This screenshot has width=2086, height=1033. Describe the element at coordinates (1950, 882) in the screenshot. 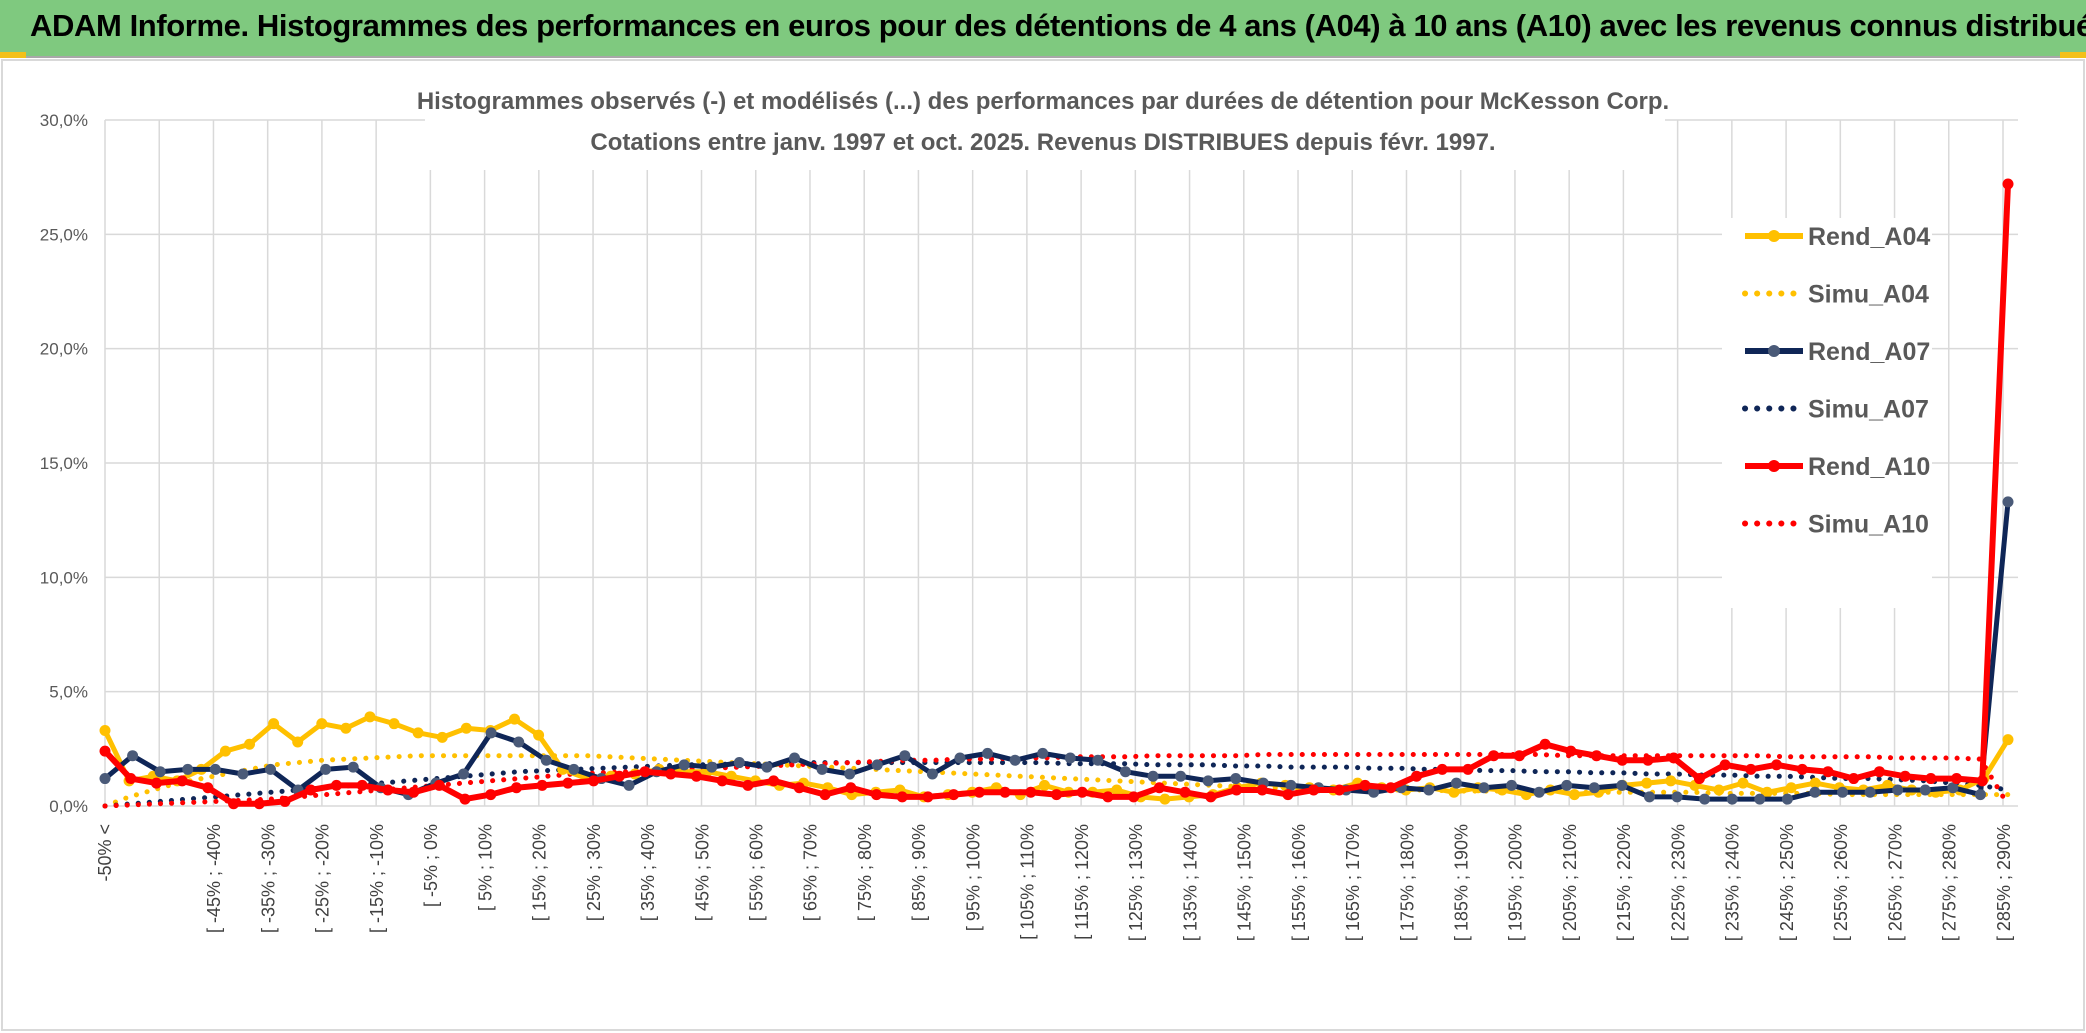

I see `x-tick-label: [ 275% ; 280%` at that location.